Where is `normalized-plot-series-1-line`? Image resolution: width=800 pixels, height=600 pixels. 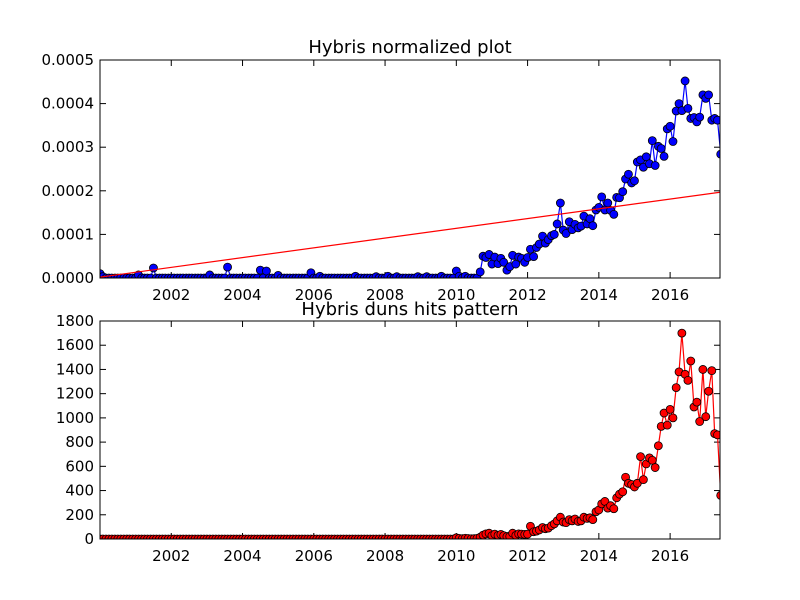 normalized-plot-series-1-line is located at coordinates (410, 234).